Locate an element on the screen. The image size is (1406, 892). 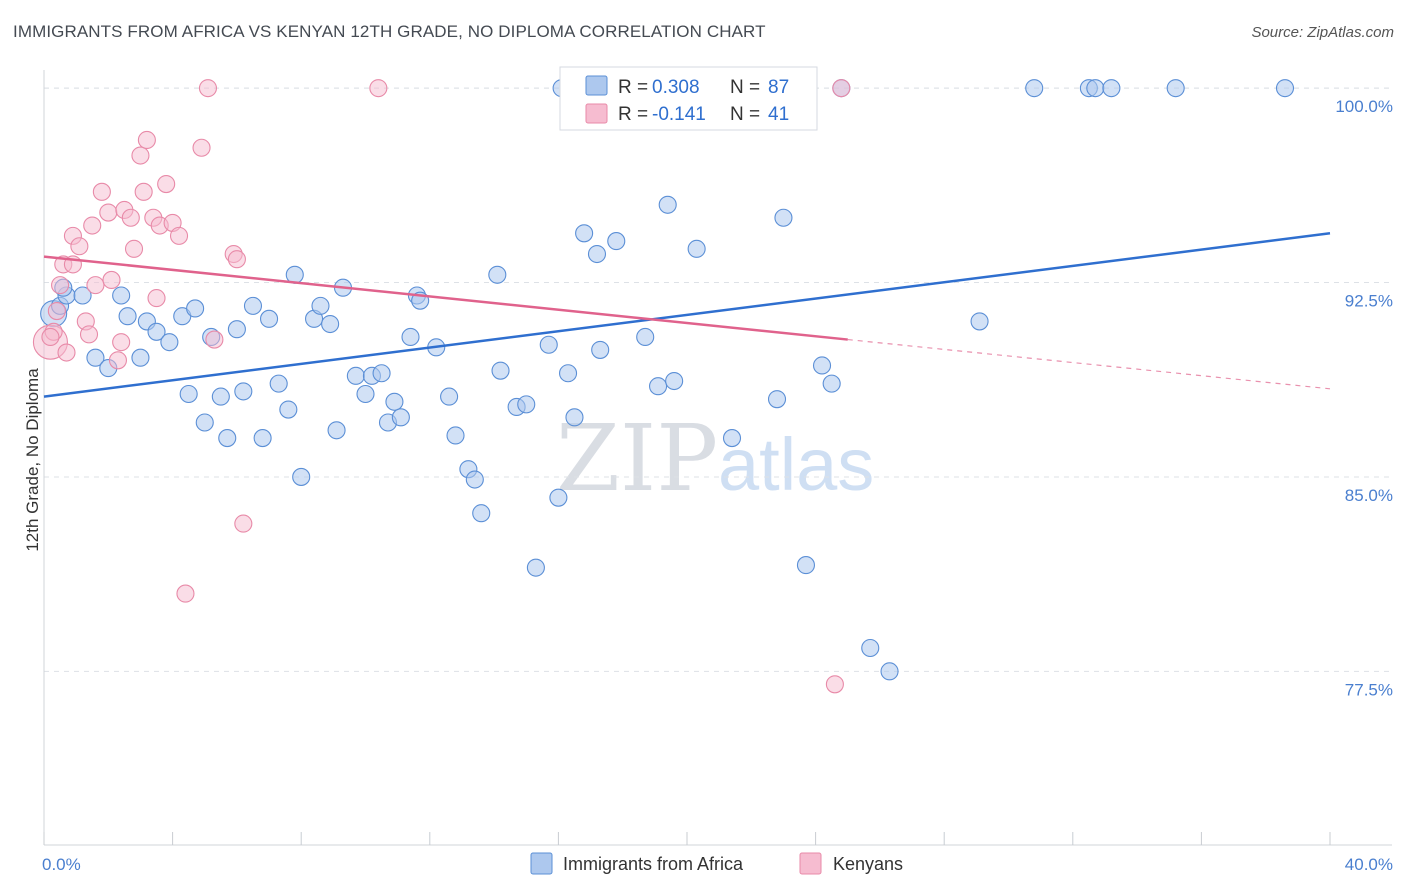
bottom-legend-swatch-pink is located at coordinates (810, 863).